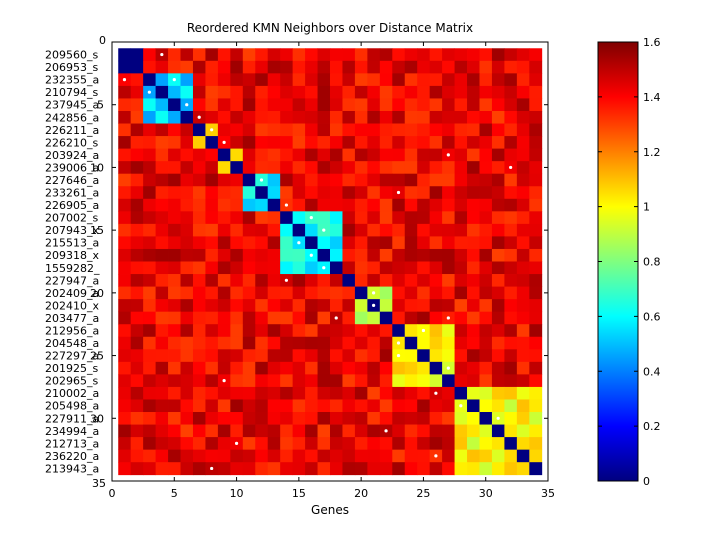 Image resolution: width=720 pixels, height=540 pixels. I want to click on row-label: 226210_s, so click(71, 142).